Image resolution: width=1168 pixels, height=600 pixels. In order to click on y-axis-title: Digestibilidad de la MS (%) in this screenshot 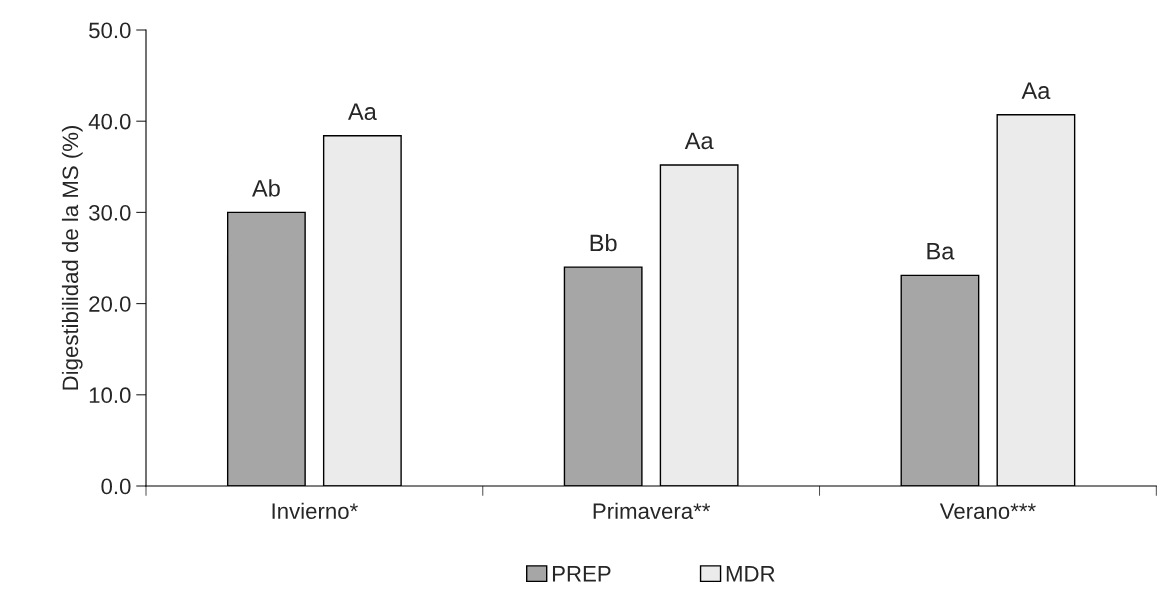, I will do `click(72, 257)`.